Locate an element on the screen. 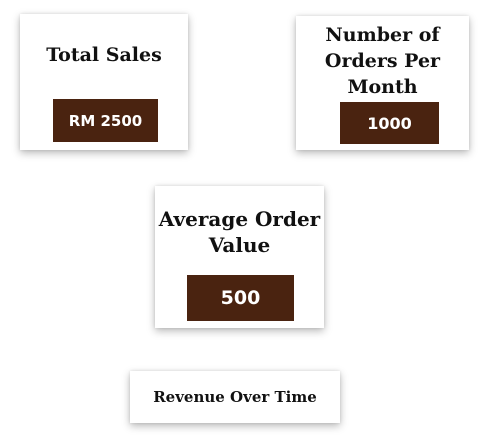 The image size is (488, 444). total-sales-card: Total Sales RM 2500 is located at coordinates (104, 82).